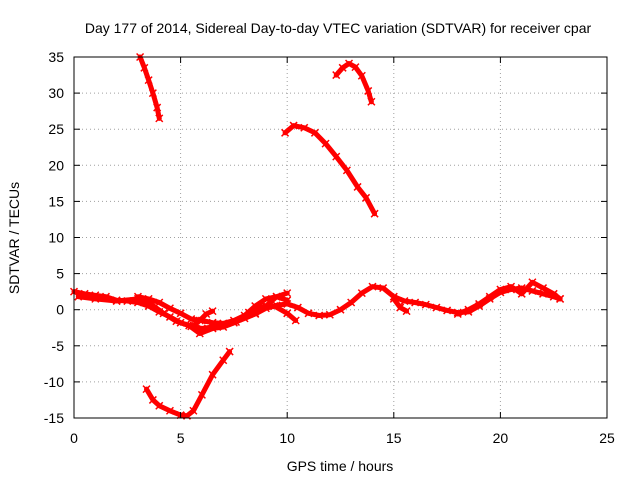  I want to click on arc-decline-early, so click(150, 87).